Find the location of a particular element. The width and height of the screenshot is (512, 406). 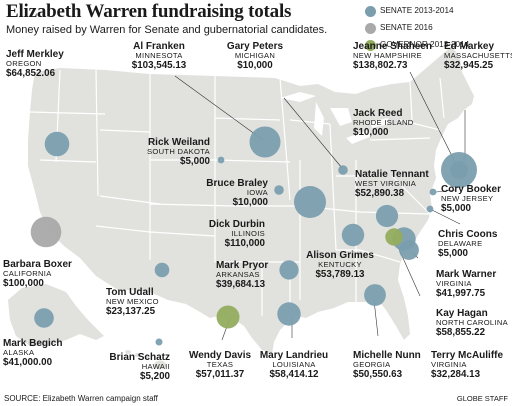

legend-item-governor-2013-2014: GOVERNOR 2013-2014 is located at coordinates (417, 45).